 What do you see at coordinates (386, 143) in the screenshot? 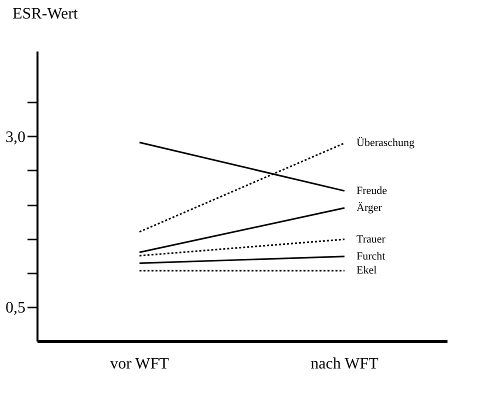
I see `series-label: Überaschung` at bounding box center [386, 143].